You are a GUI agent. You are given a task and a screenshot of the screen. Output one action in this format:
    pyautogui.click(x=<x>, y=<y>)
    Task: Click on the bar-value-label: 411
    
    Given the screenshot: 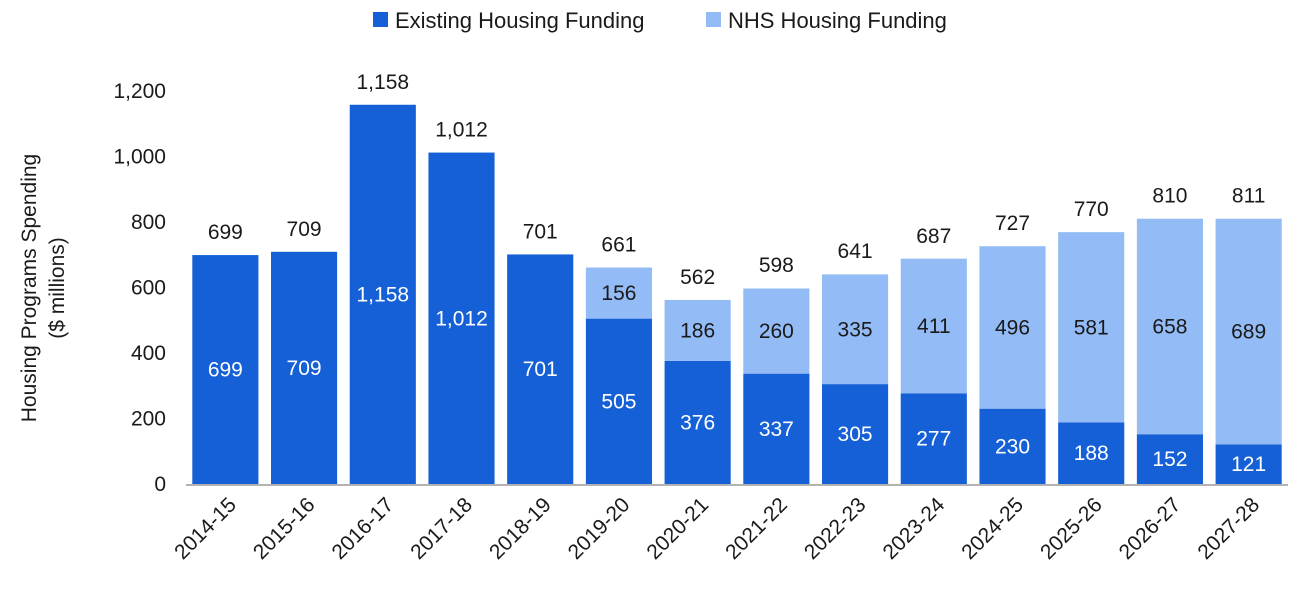 What is the action you would take?
    pyautogui.click(x=933, y=326)
    